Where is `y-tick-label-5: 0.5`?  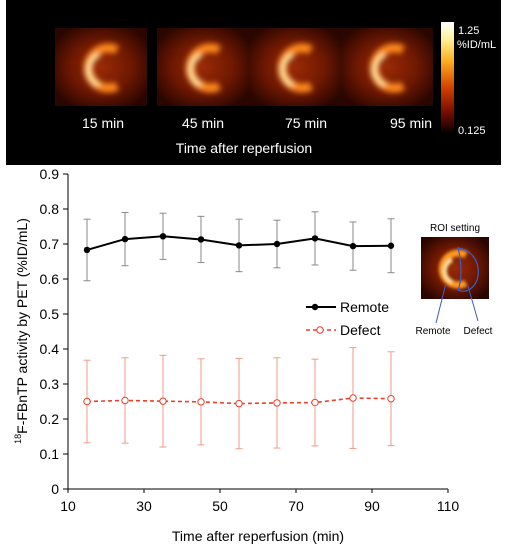
y-tick-label-5: 0.5 is located at coordinates (50, 314).